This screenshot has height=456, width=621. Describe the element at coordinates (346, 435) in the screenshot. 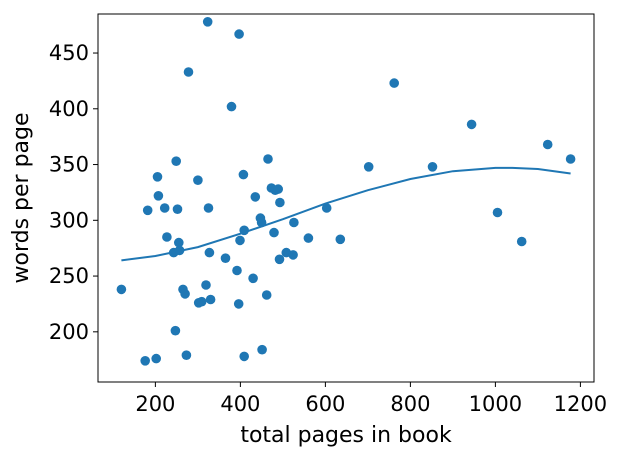

I see `x-axis-title: total pages in book` at that location.